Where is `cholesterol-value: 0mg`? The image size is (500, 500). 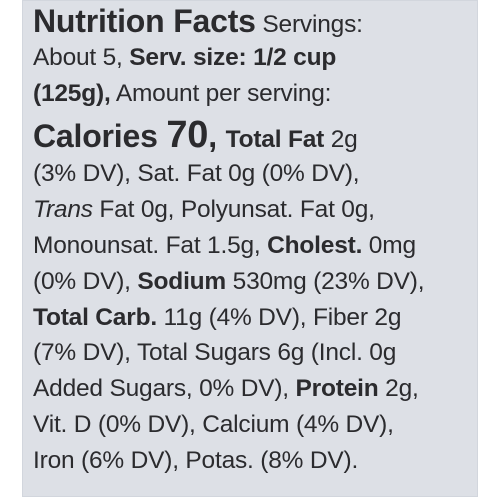
cholesterol-value: 0mg is located at coordinates (389, 245).